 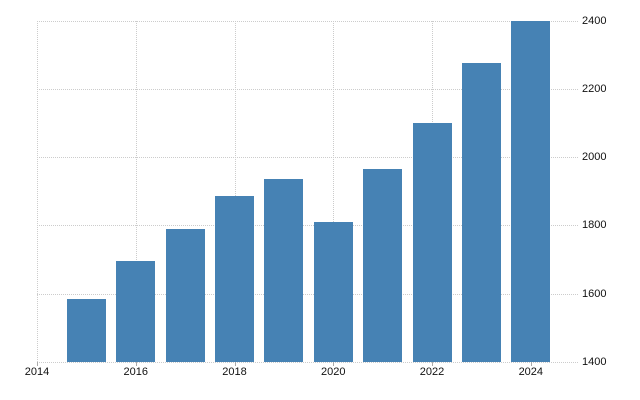 What do you see at coordinates (333, 372) in the screenshot?
I see `x-tick-label: 2020` at bounding box center [333, 372].